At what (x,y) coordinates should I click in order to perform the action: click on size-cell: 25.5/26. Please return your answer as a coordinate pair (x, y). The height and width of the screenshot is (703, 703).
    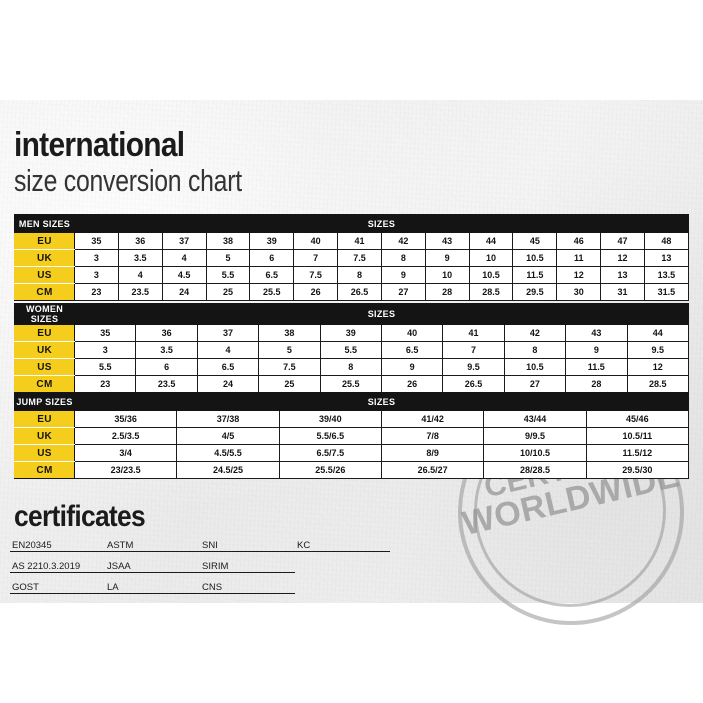
    Looking at the image, I should click on (330, 470).